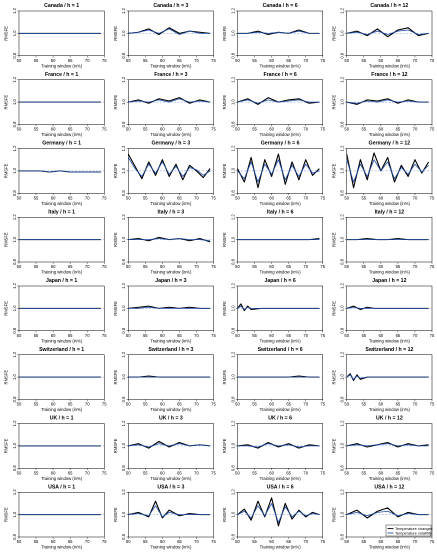 The width and height of the screenshot is (437, 555). Describe the element at coordinates (398, 472) in the screenshot. I see `chart-27-xtick-label-3: 65` at that location.